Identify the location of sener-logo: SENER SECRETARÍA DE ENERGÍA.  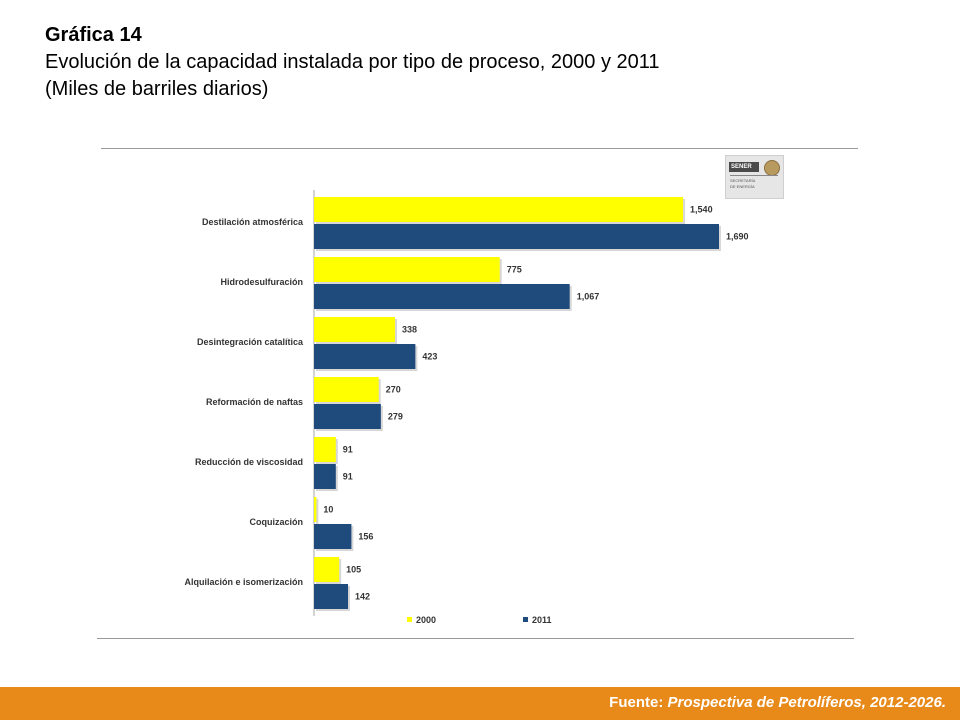
(754, 177).